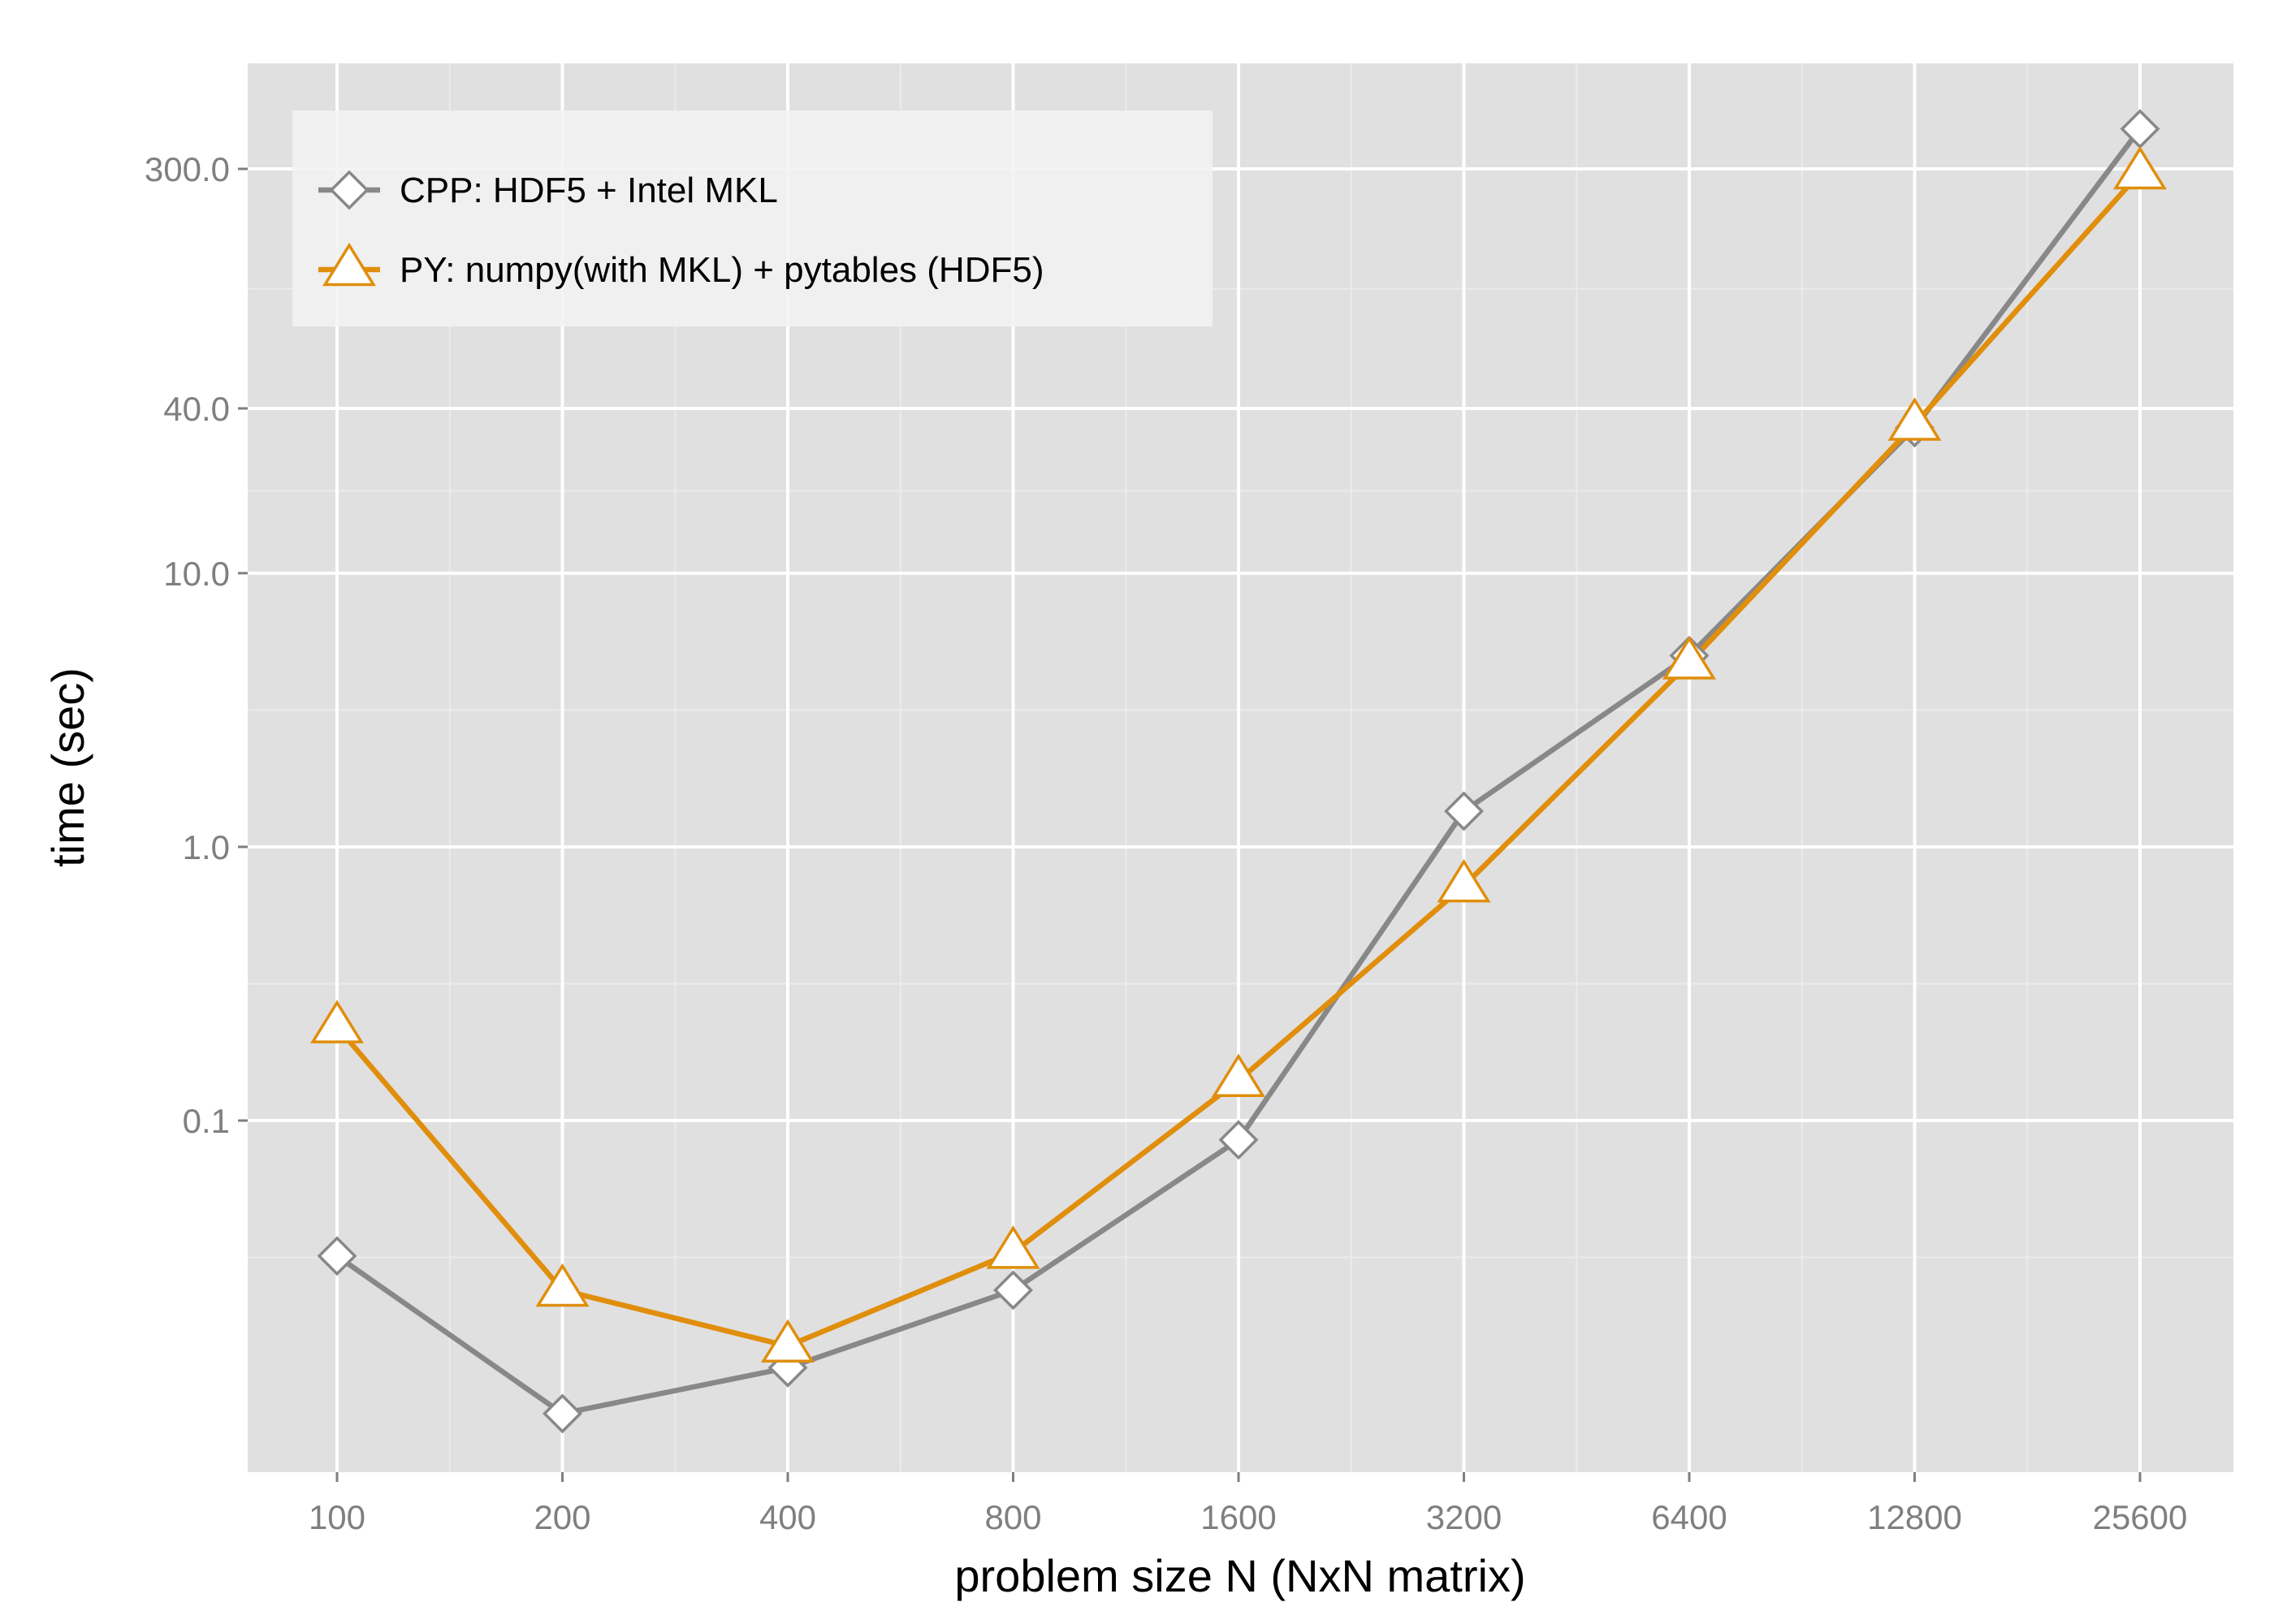  Describe the element at coordinates (589, 191) in the screenshot. I see `legend-label-0: CPP: HDF5 + Intel MKL` at that location.